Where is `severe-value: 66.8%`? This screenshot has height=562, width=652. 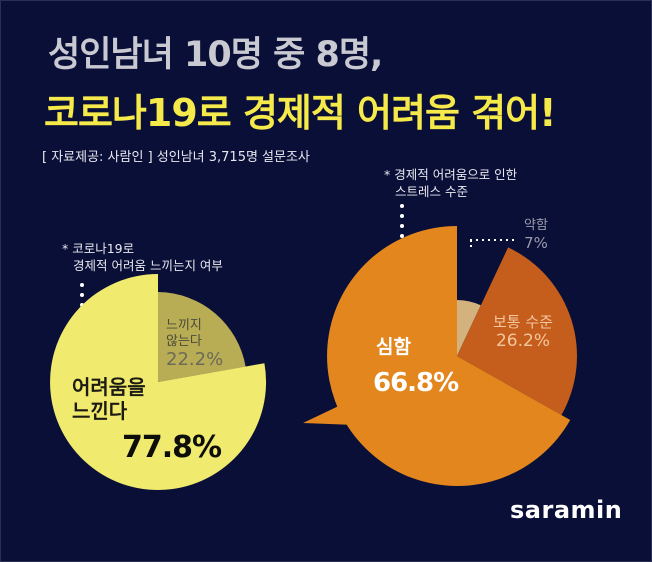
severe-value: 66.8% is located at coordinates (416, 383).